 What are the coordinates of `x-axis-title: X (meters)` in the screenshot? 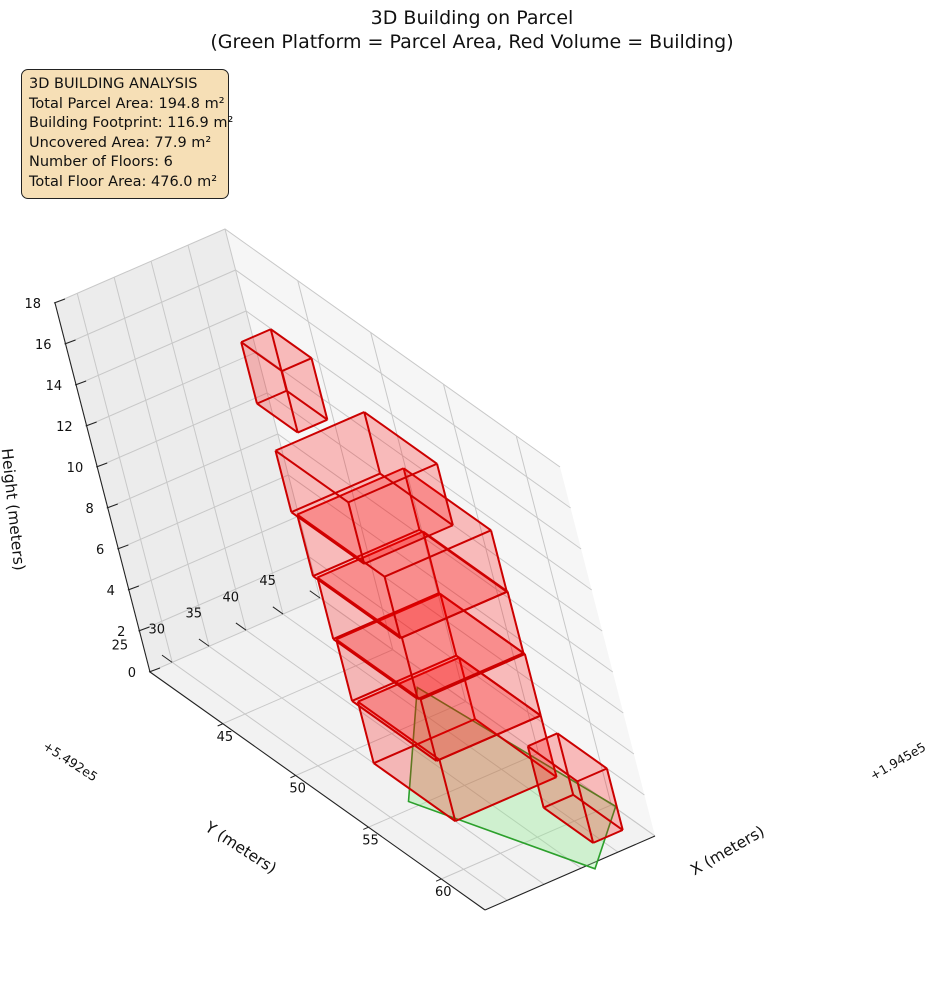 It's located at (727, 850).